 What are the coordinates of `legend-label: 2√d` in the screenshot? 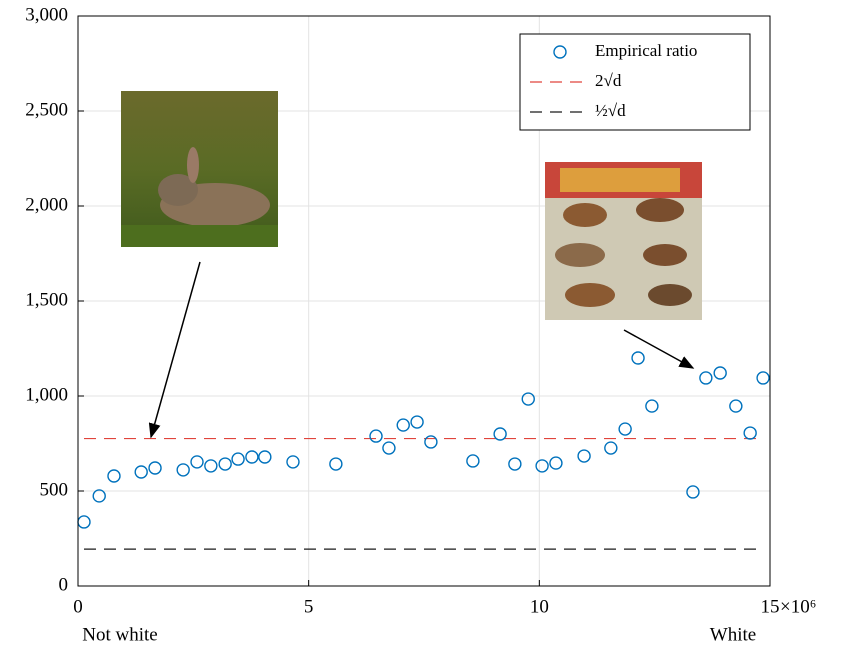 It's located at (608, 80).